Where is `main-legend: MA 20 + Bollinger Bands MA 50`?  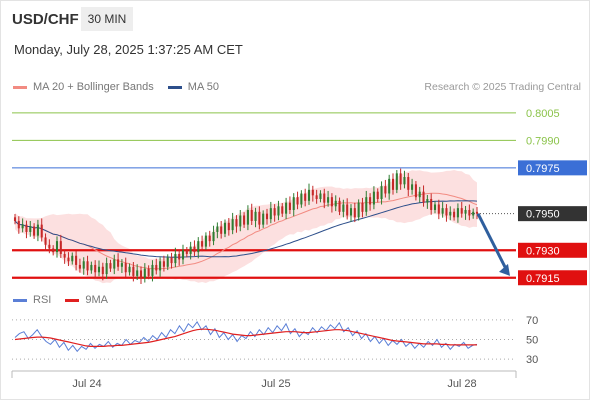 main-legend: MA 20 + Bollinger Bands MA 50 is located at coordinates (116, 87).